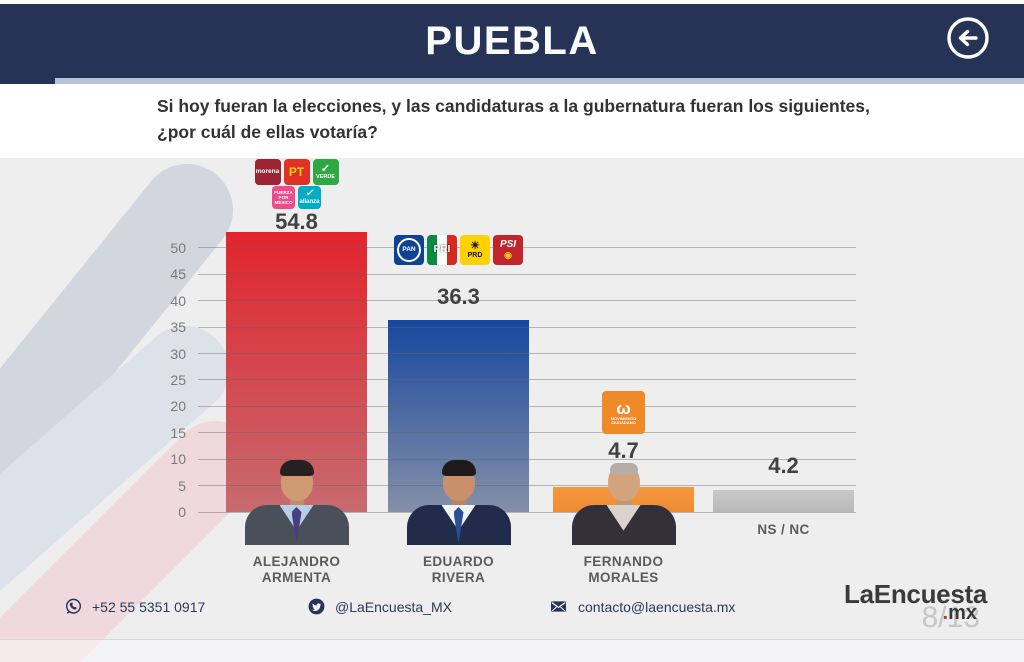 The image size is (1024, 662). What do you see at coordinates (783, 465) in the screenshot?
I see `value-label-ns-nc: 4.2` at bounding box center [783, 465].